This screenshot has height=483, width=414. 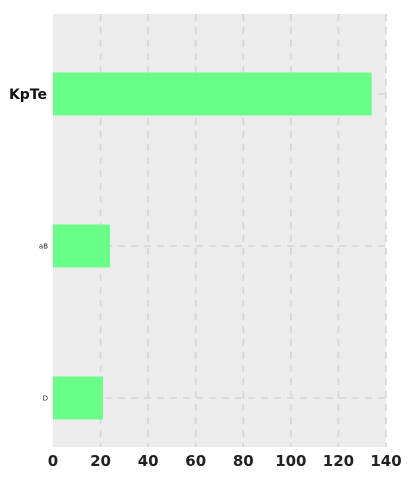 What do you see at coordinates (43, 247) in the screenshot?
I see `y-tick-label-aB: aB` at bounding box center [43, 247].